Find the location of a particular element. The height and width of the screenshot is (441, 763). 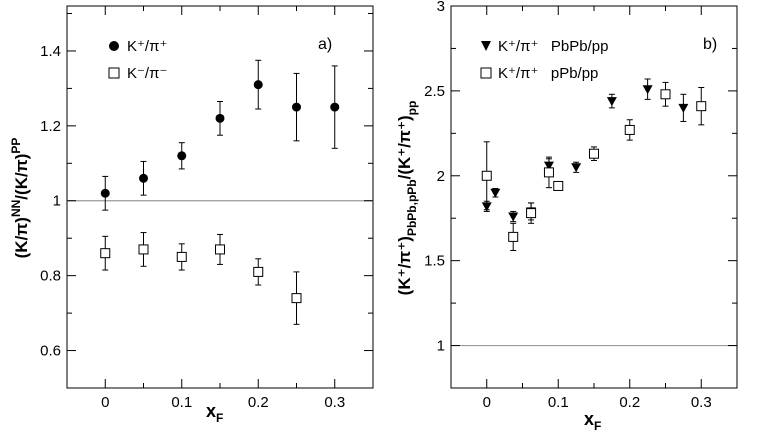

legend-a-label-2: K⁻/π⁻ is located at coordinates (147, 73).